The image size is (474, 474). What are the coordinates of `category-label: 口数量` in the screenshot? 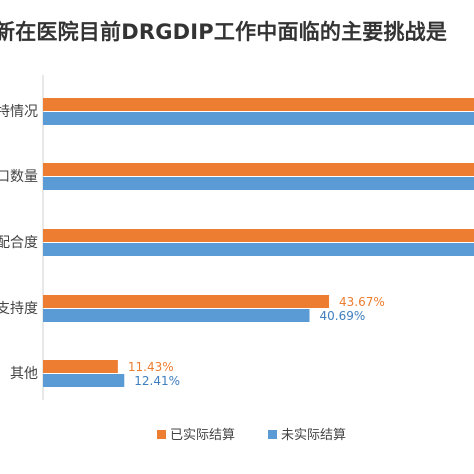 It's located at (19, 177).